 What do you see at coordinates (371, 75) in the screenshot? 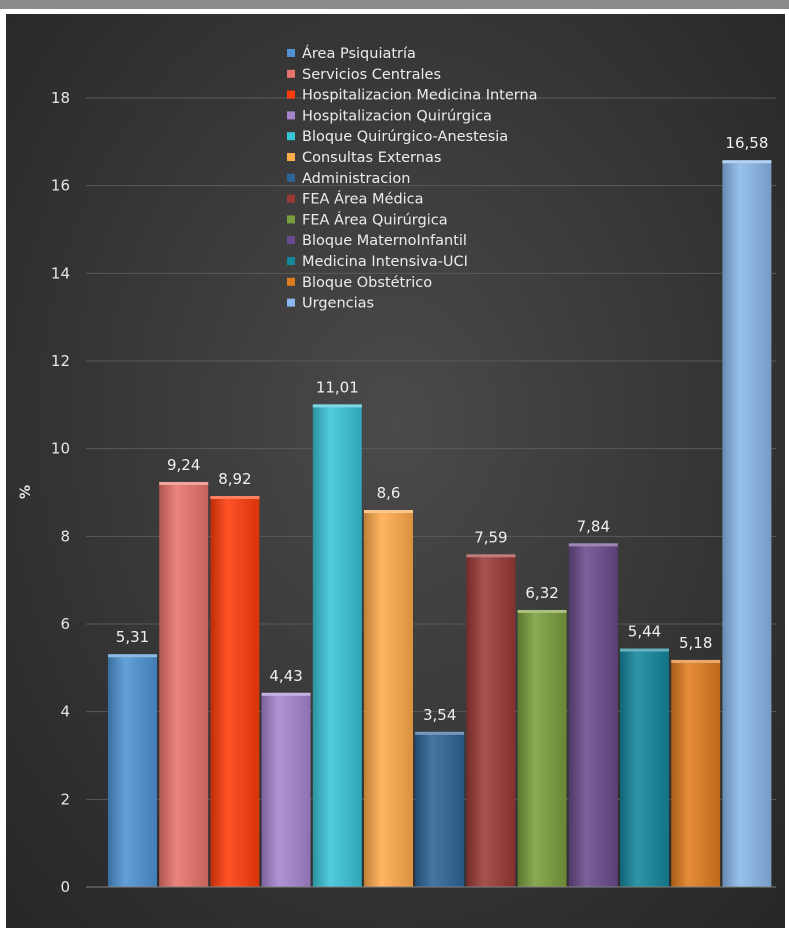
I see `legend-label: Servicios Centrales` at bounding box center [371, 75].